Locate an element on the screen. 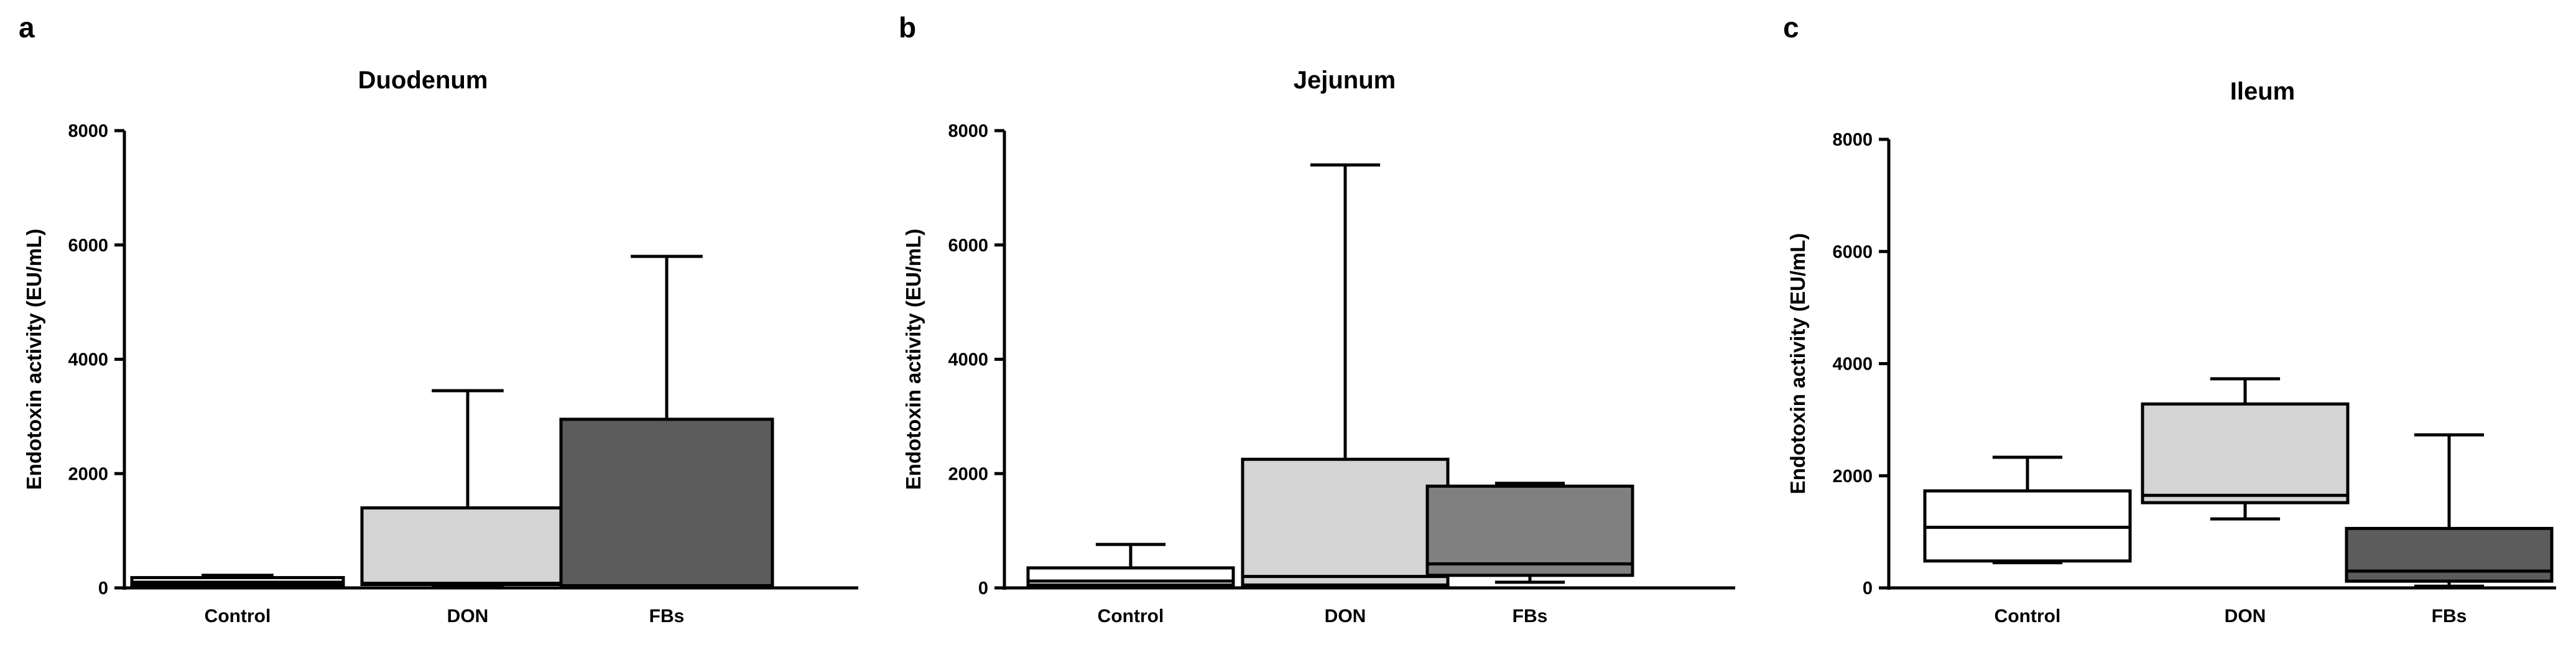 This screenshot has height=647, width=2576. panel-letter: a is located at coordinates (27, 27).